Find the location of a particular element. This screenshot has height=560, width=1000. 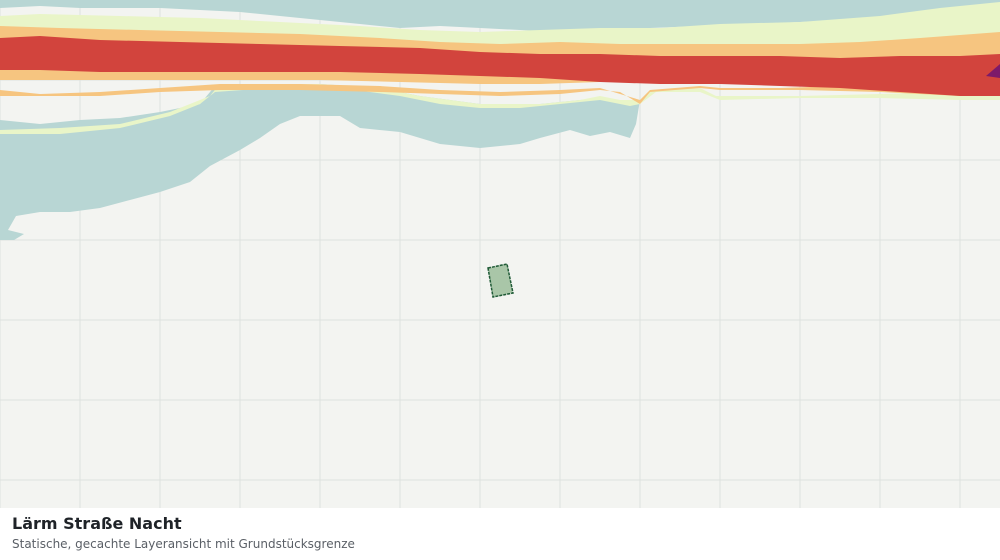

parcel-boundary-icon is located at coordinates (500, 280).